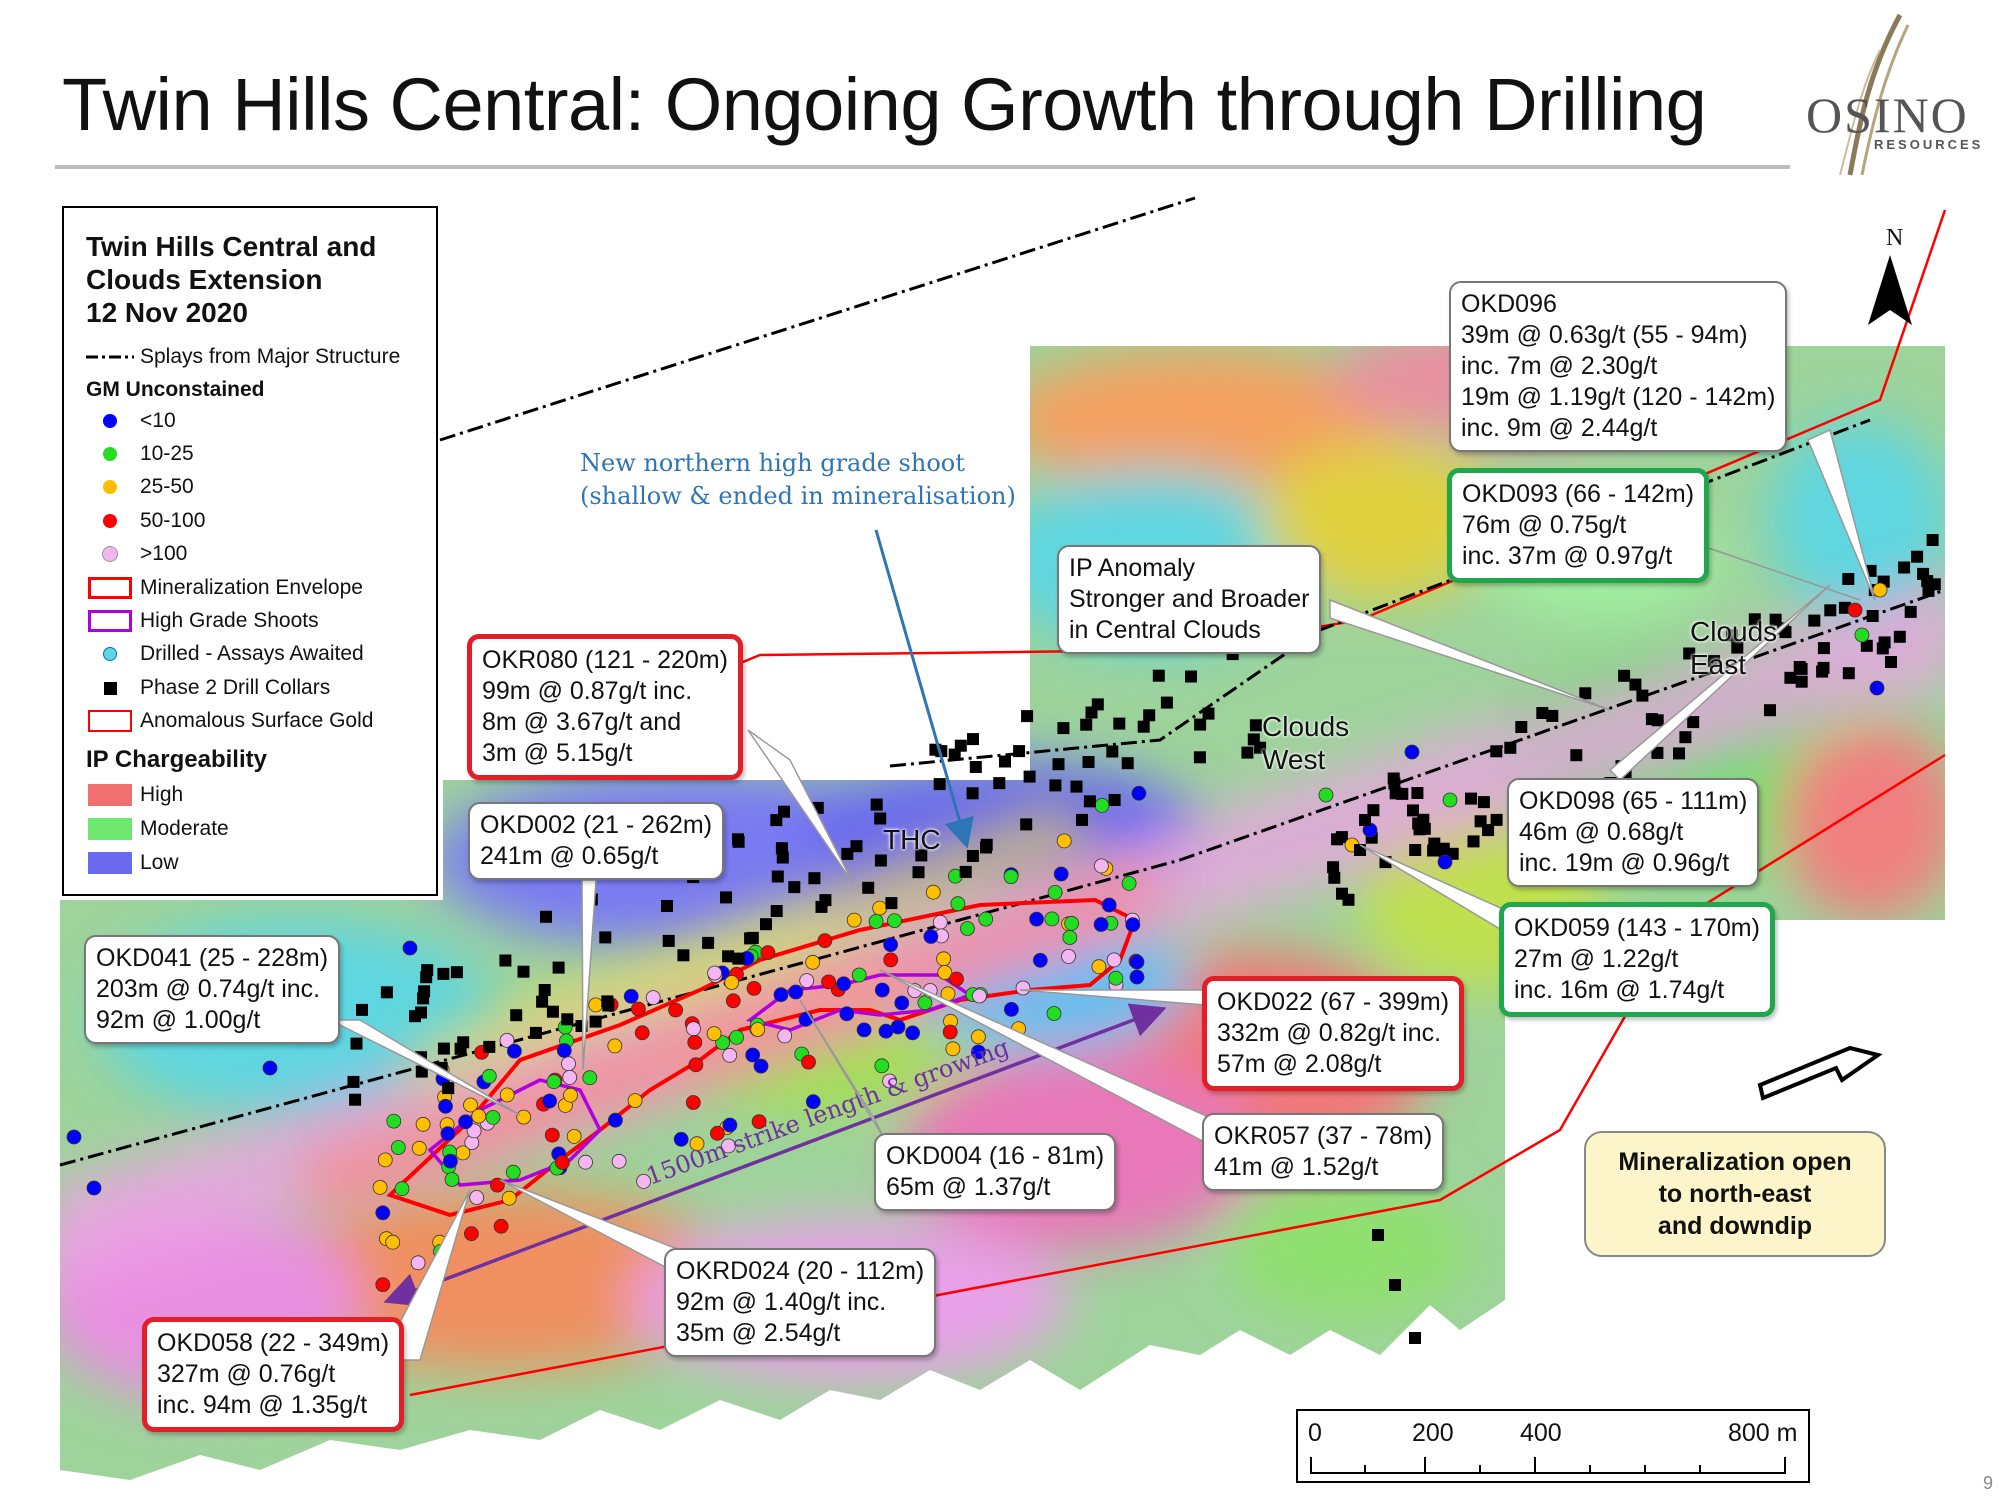 The height and width of the screenshot is (1500, 2000). What do you see at coordinates (1820, 1073) in the screenshot?
I see `open-direction-arrow-icon` at bounding box center [1820, 1073].